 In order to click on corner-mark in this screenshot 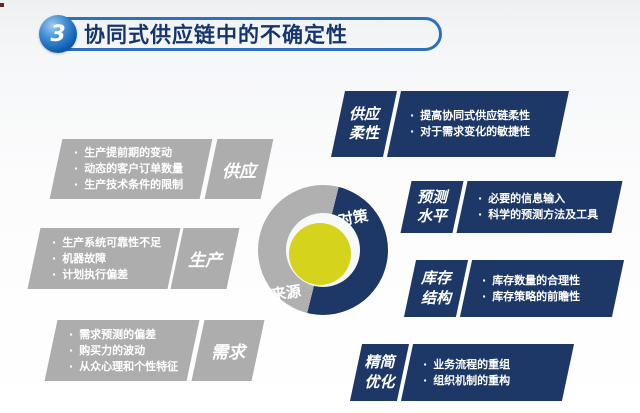, I will do `click(2, 5)`.